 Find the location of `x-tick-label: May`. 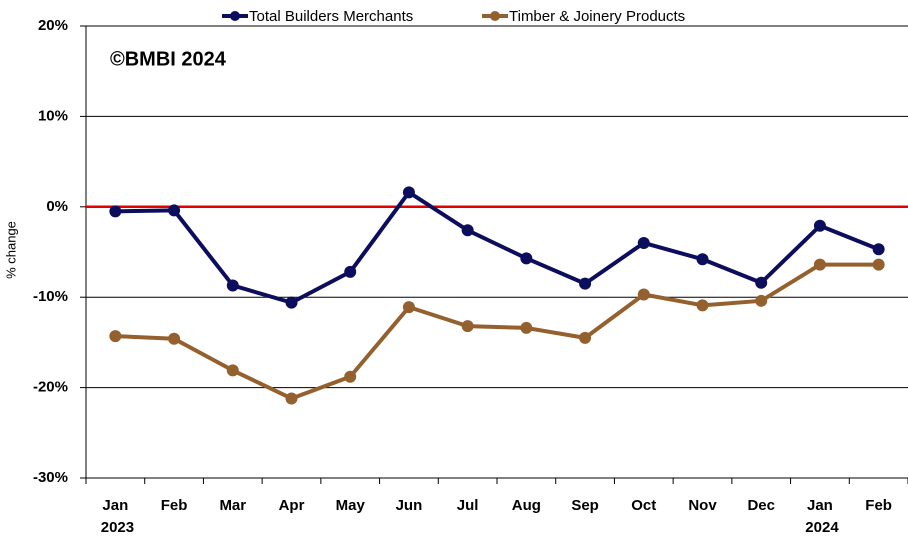

x-tick-label: May is located at coordinates (351, 505).